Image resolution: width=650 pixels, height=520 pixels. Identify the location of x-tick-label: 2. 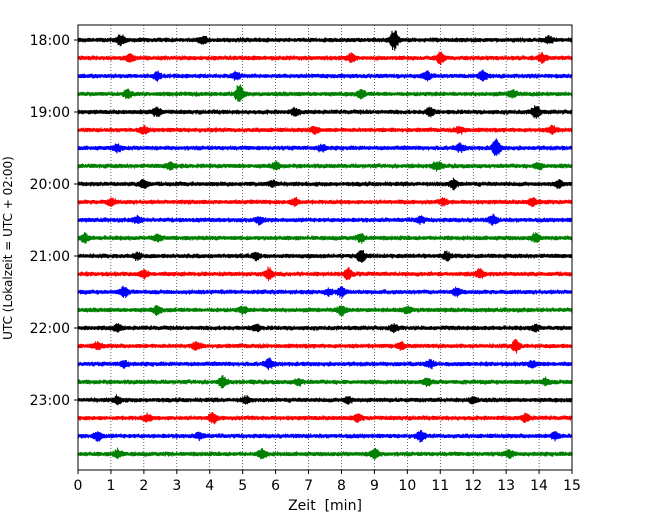
(143, 486).